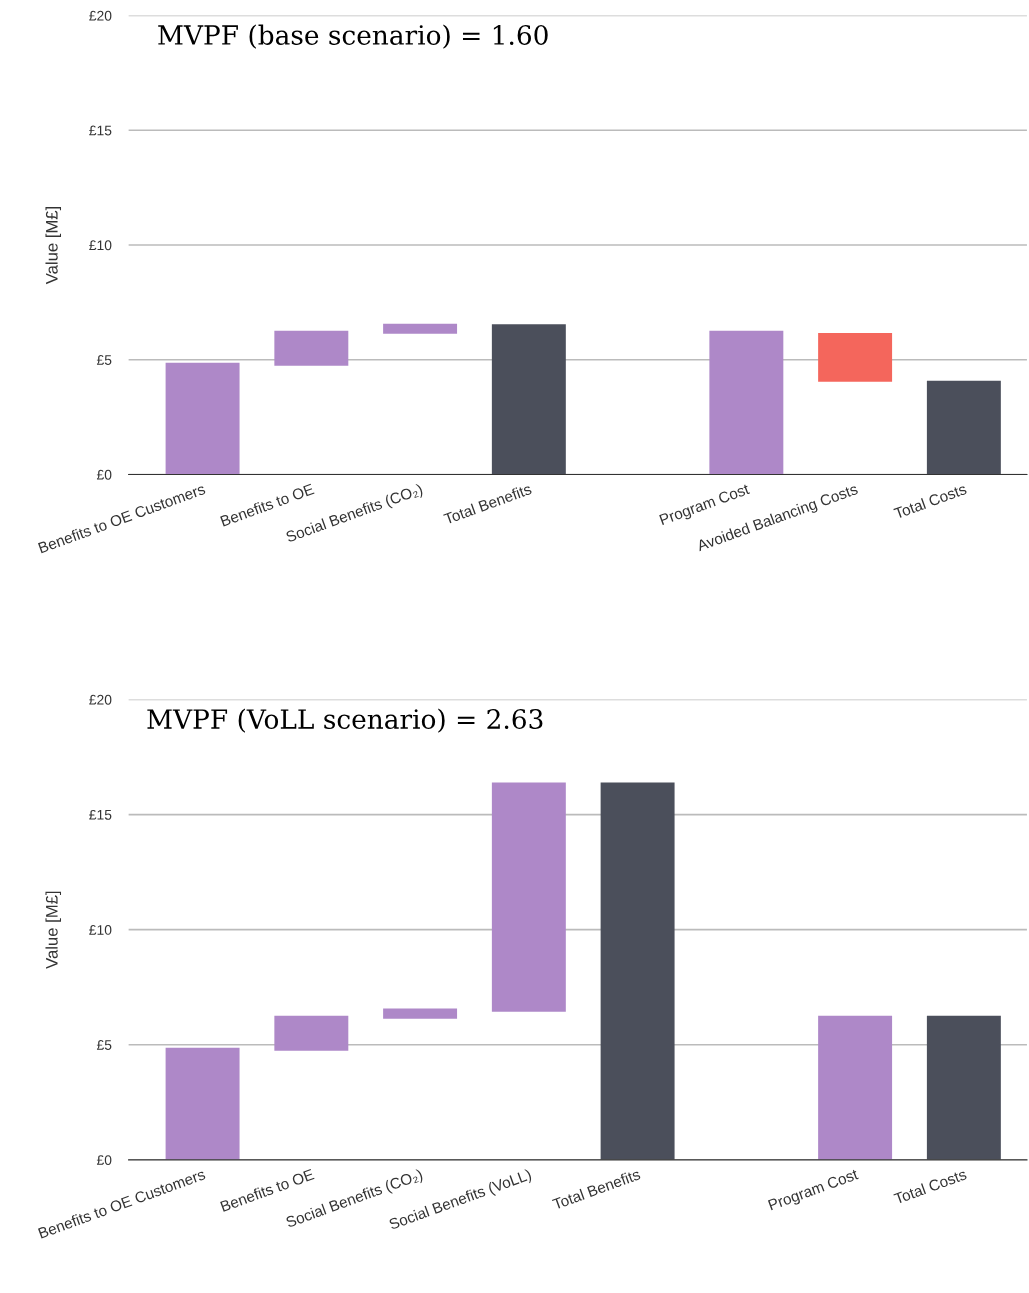 The width and height of the screenshot is (1029, 1293). Describe the element at coordinates (353, 36) in the screenshot. I see `chart-title: MVPF (base scenario) = 1.60` at that location.